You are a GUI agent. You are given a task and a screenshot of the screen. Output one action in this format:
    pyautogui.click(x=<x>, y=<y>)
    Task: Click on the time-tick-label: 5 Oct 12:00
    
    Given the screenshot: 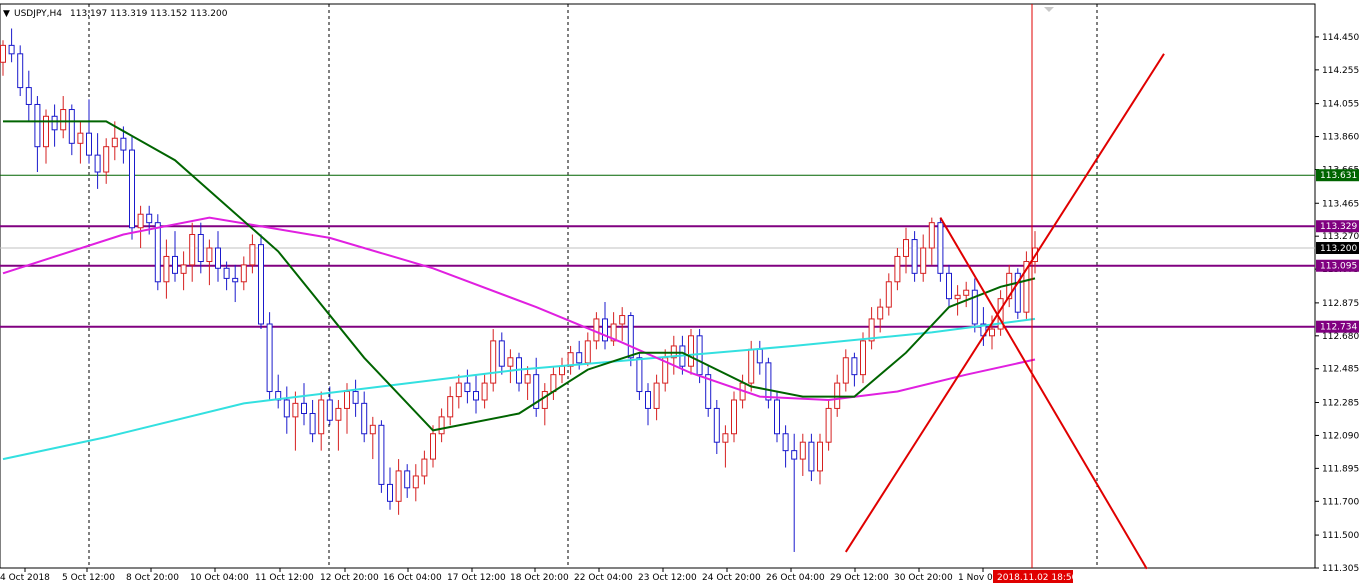 What is the action you would take?
    pyautogui.click(x=88, y=578)
    